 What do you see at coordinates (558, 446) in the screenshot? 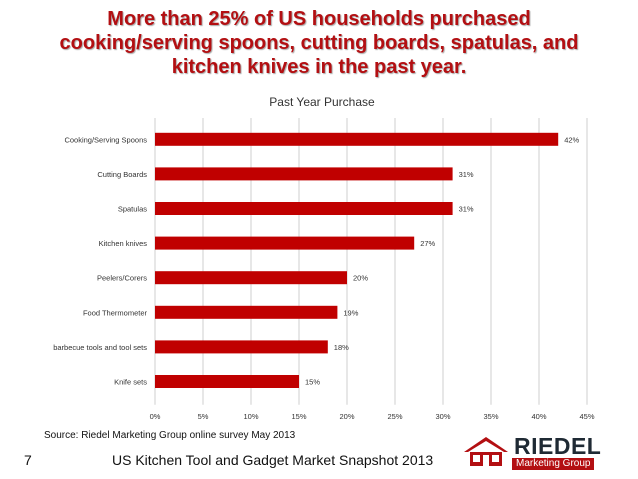
I see `logo-wordmark: RIEDEL` at bounding box center [558, 446].